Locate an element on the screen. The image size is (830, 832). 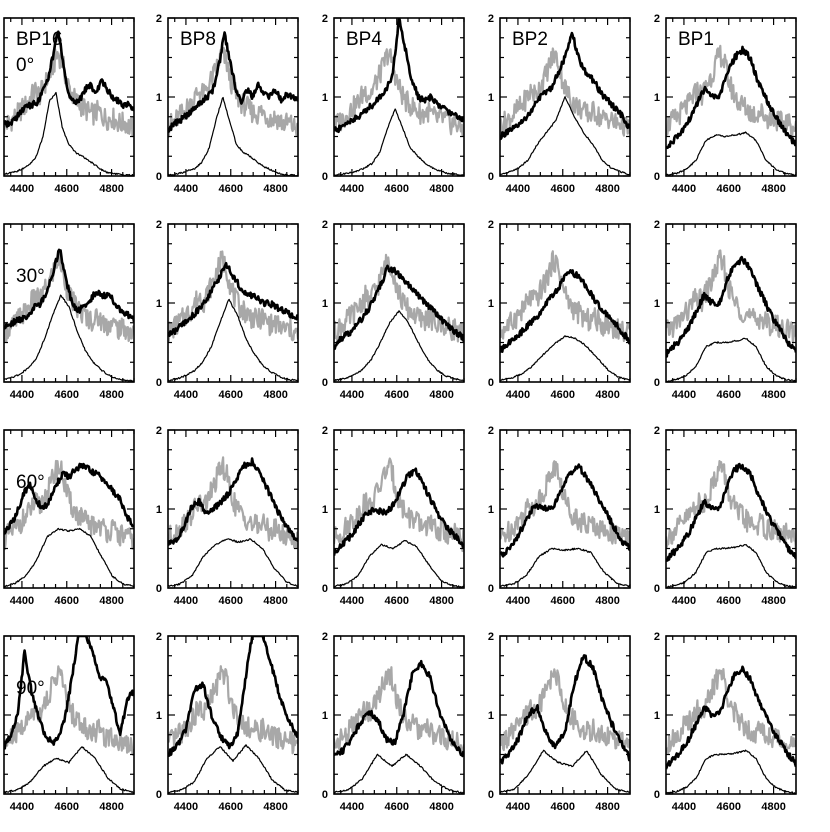
panel-bp16-0: 4400 4600 4800 BP16 0° is located at coordinates (69, 106).